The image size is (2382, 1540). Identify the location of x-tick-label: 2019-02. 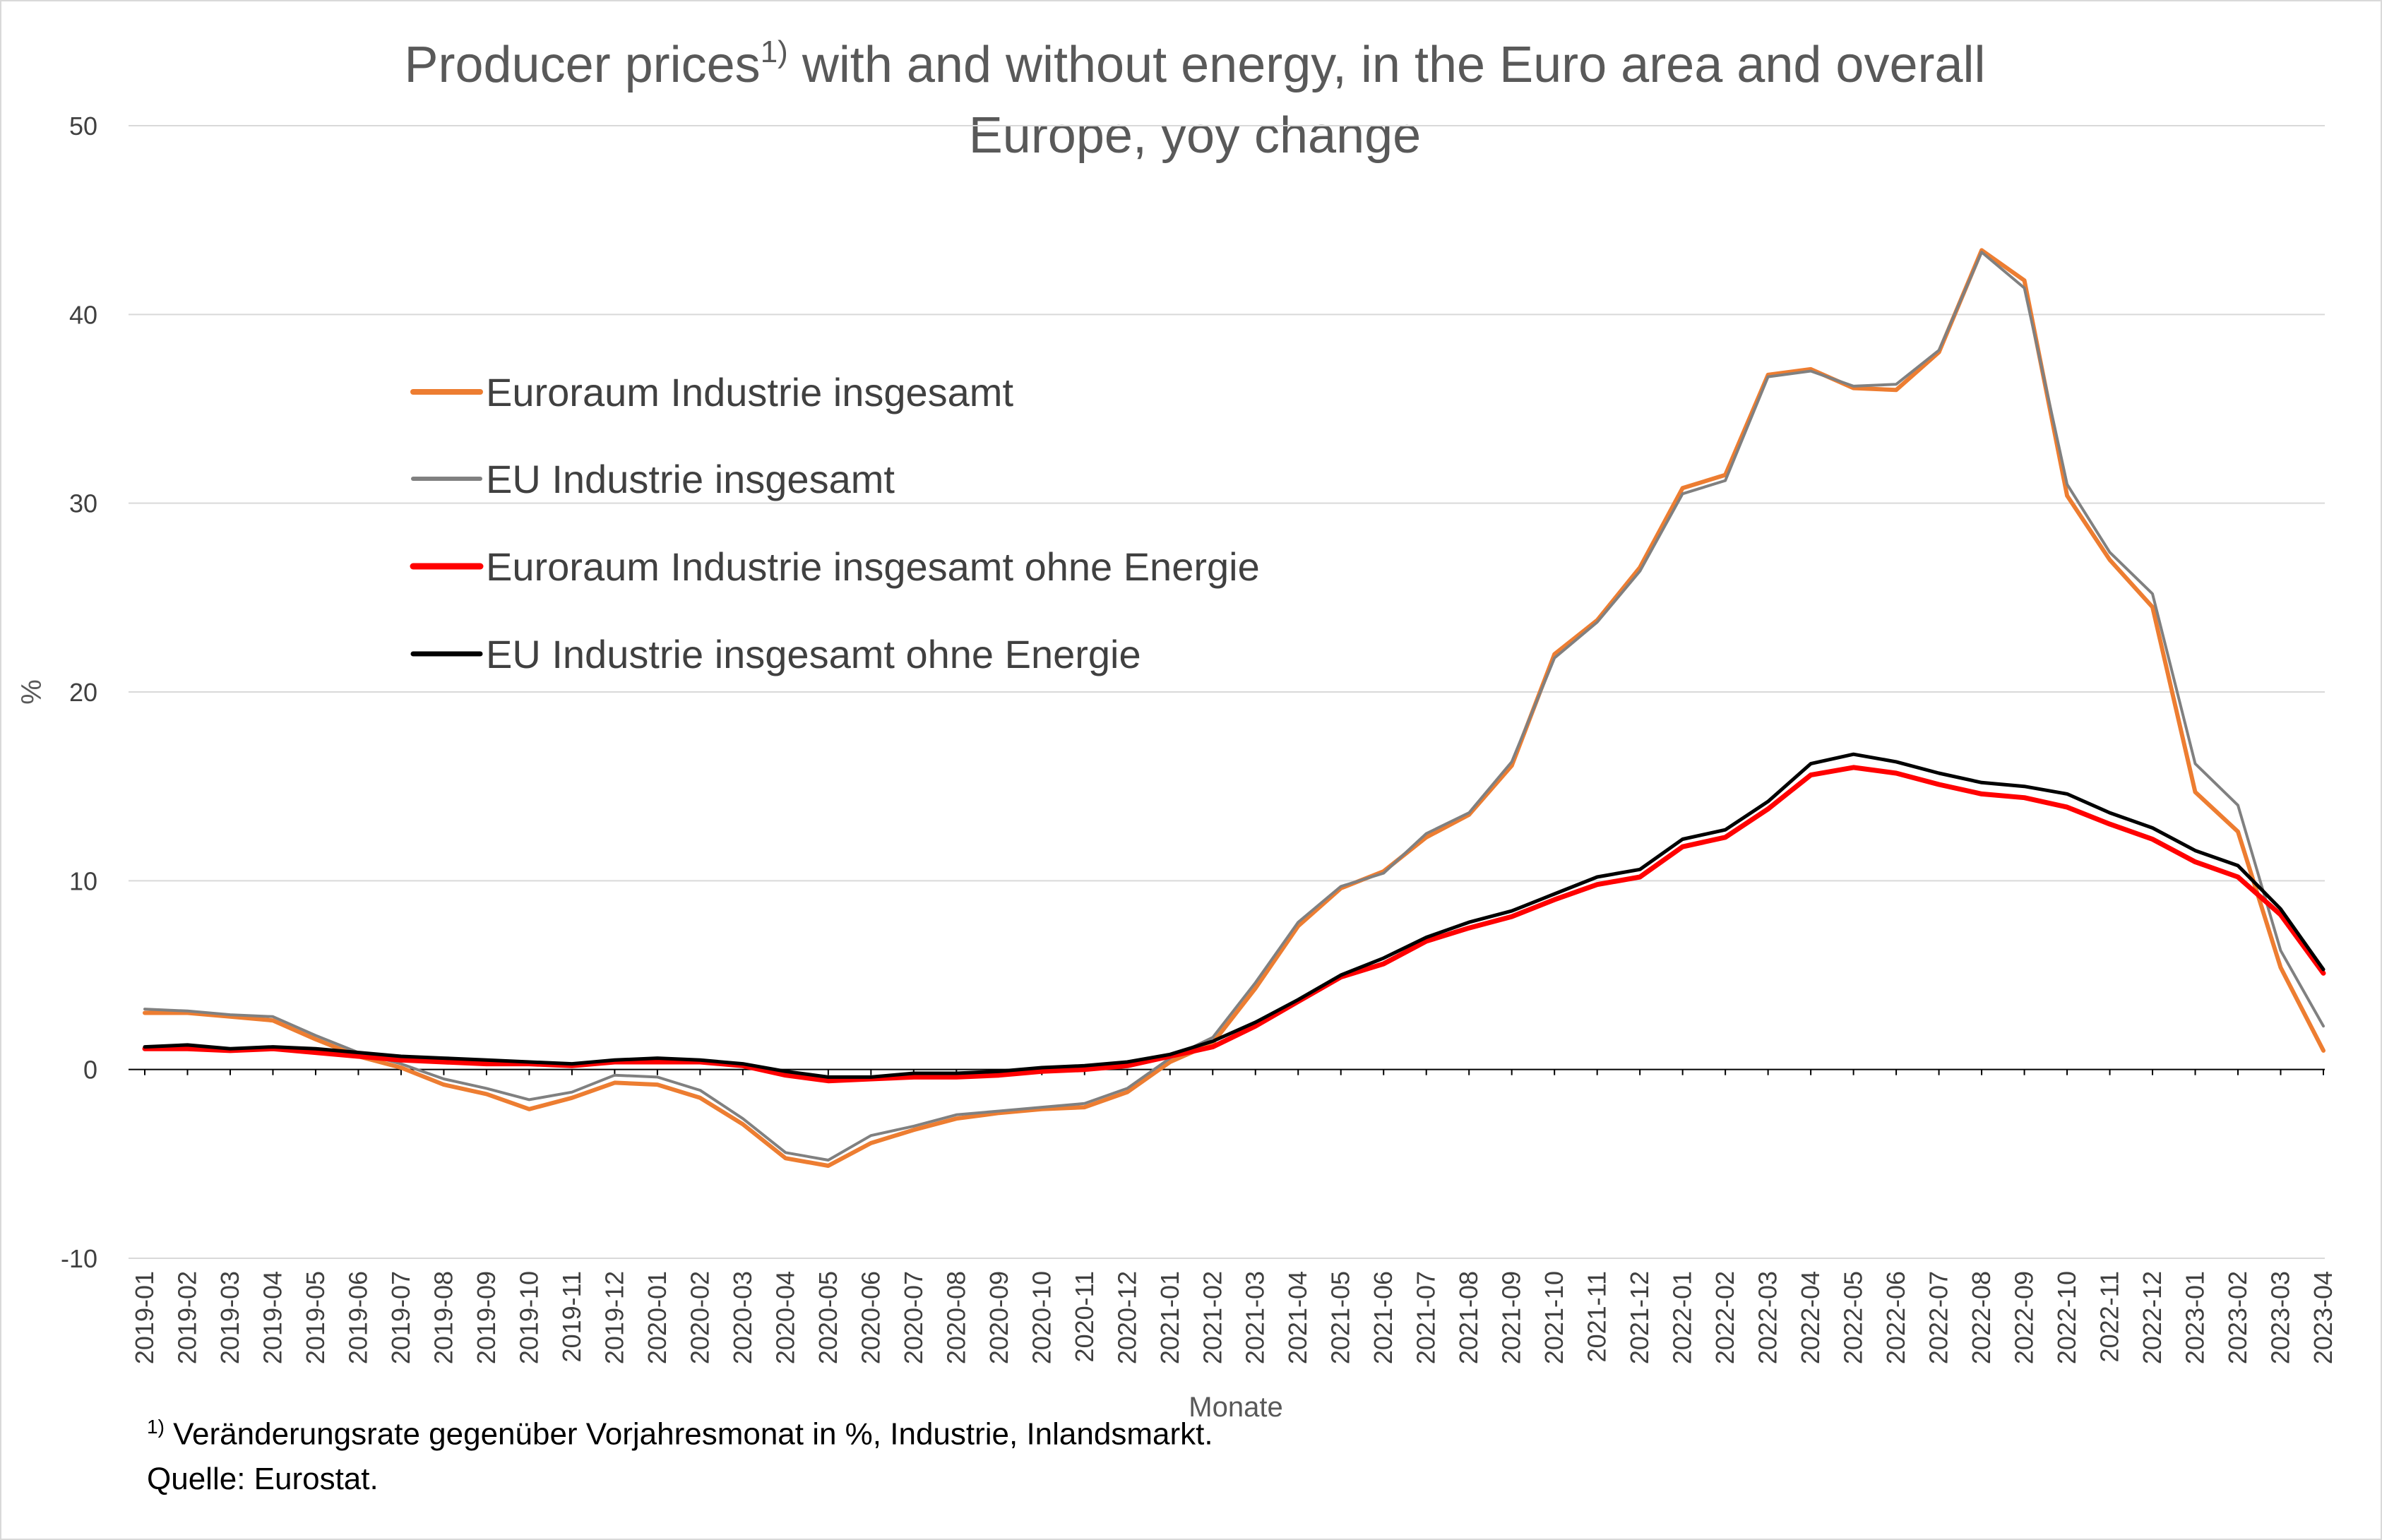
(187, 1317).